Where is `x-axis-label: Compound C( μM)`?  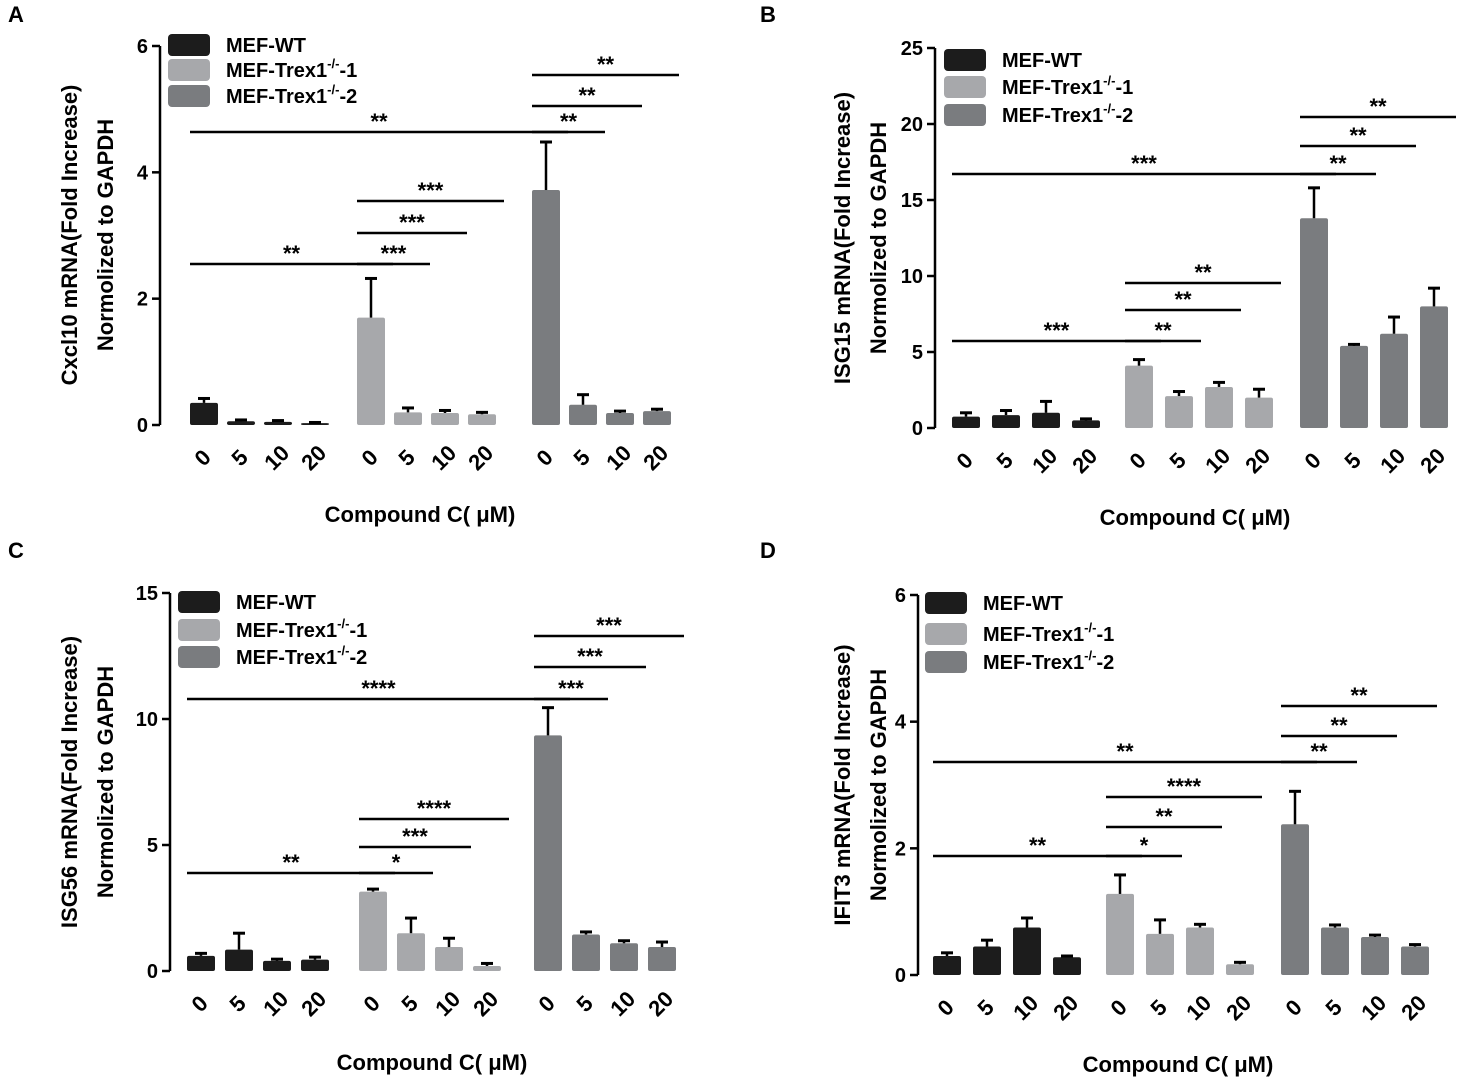 x-axis-label: Compound C( μM) is located at coordinates (1195, 517).